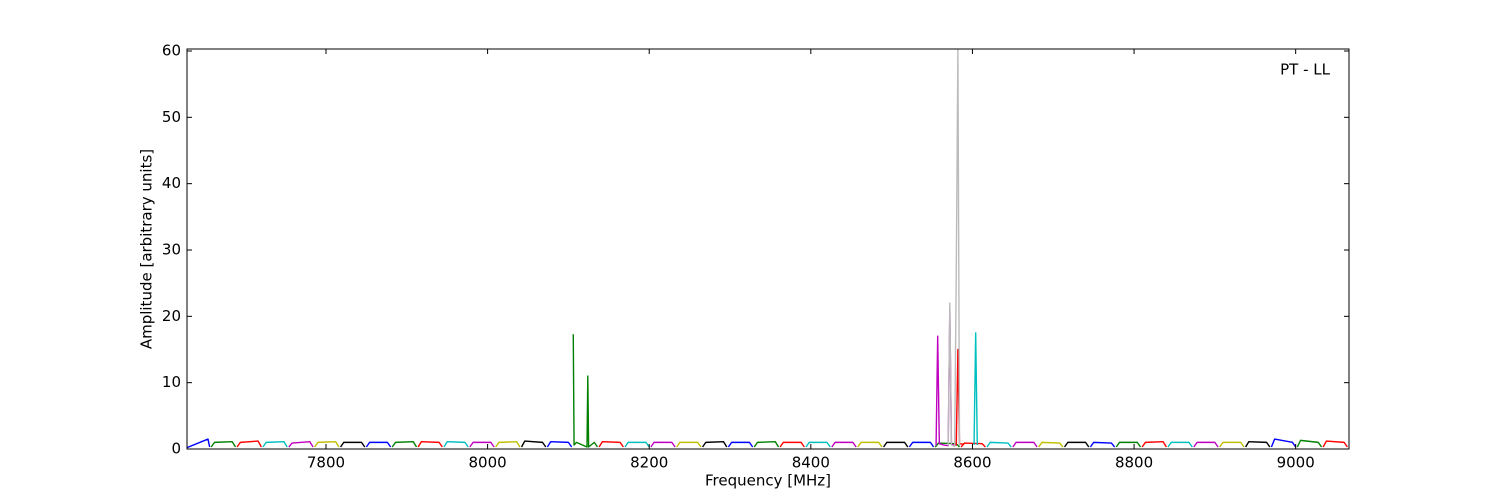 The width and height of the screenshot is (1500, 500). I want to click on y-tick-label: 20, so click(171, 316).